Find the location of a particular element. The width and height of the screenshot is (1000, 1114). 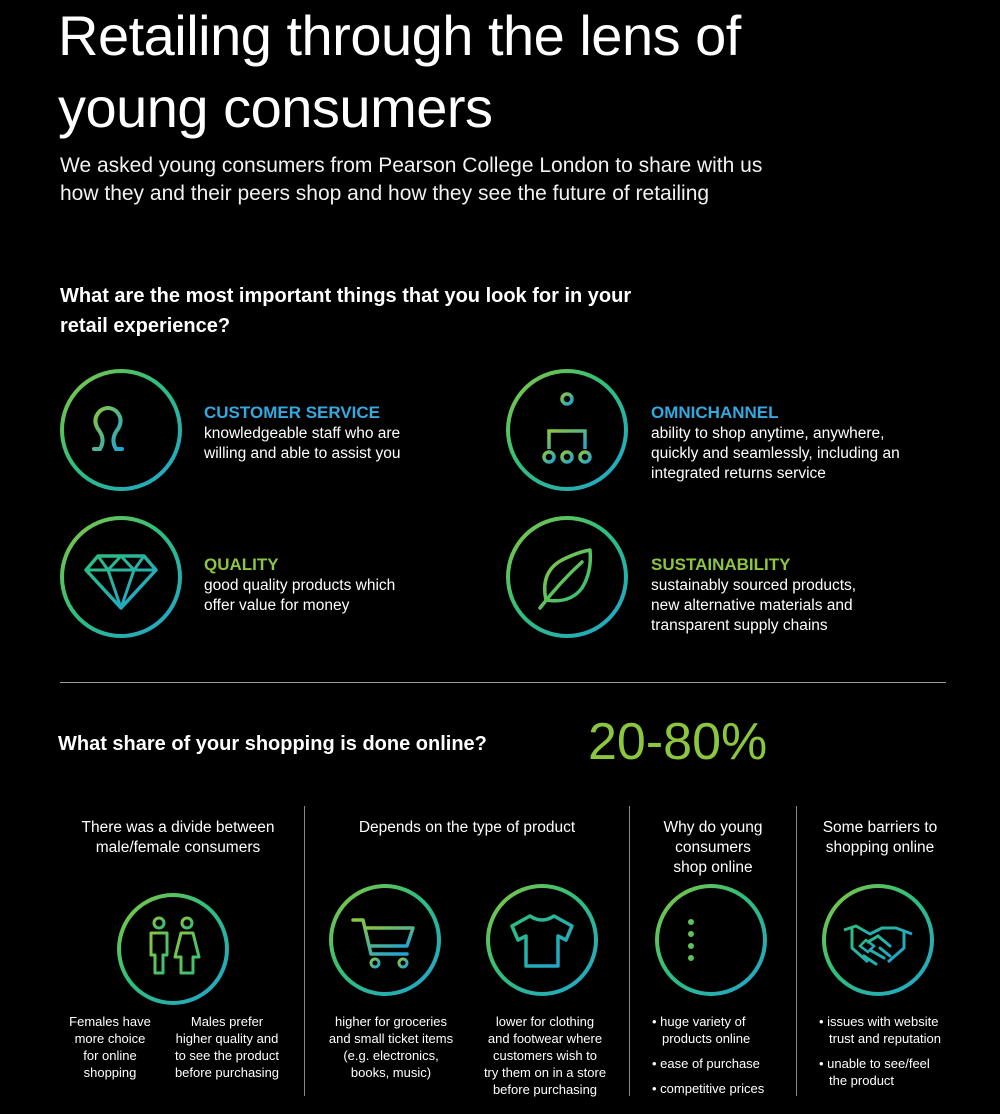

feature-desc-line-2: new alternative materials and is located at coordinates (752, 605).